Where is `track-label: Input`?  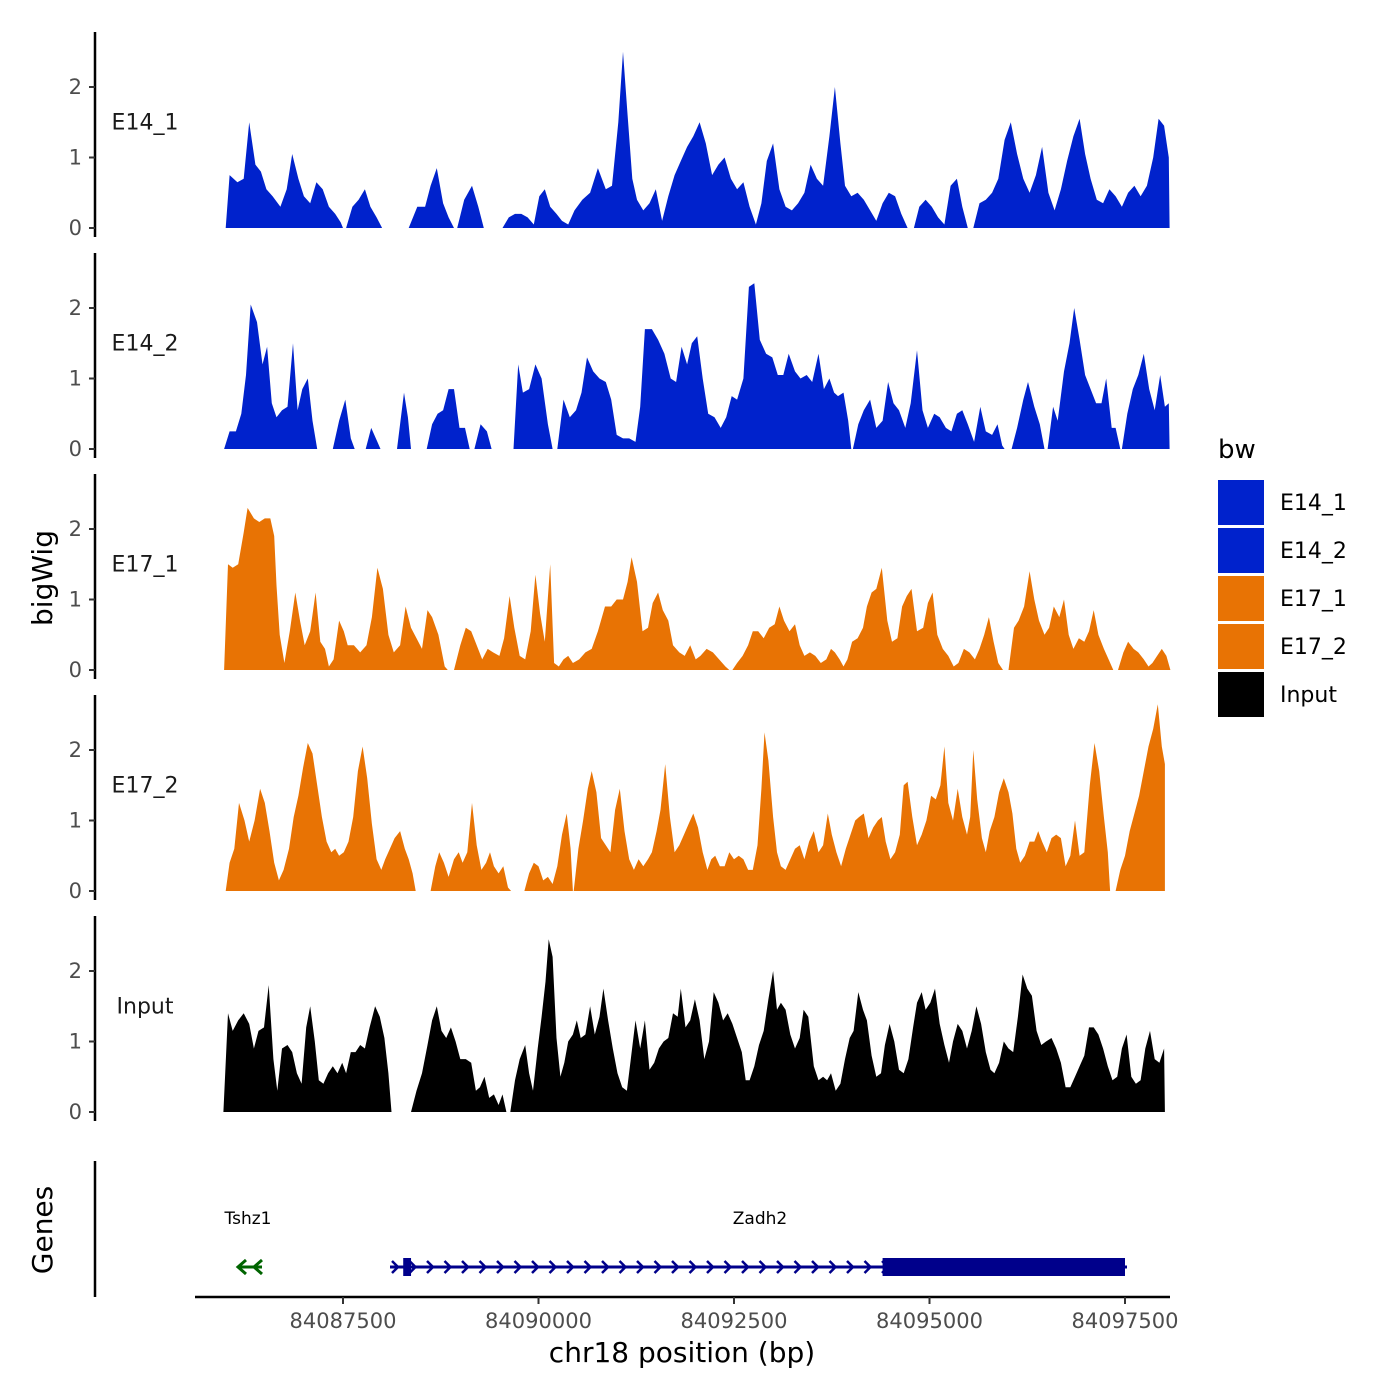
track-label: Input is located at coordinates (145, 1007).